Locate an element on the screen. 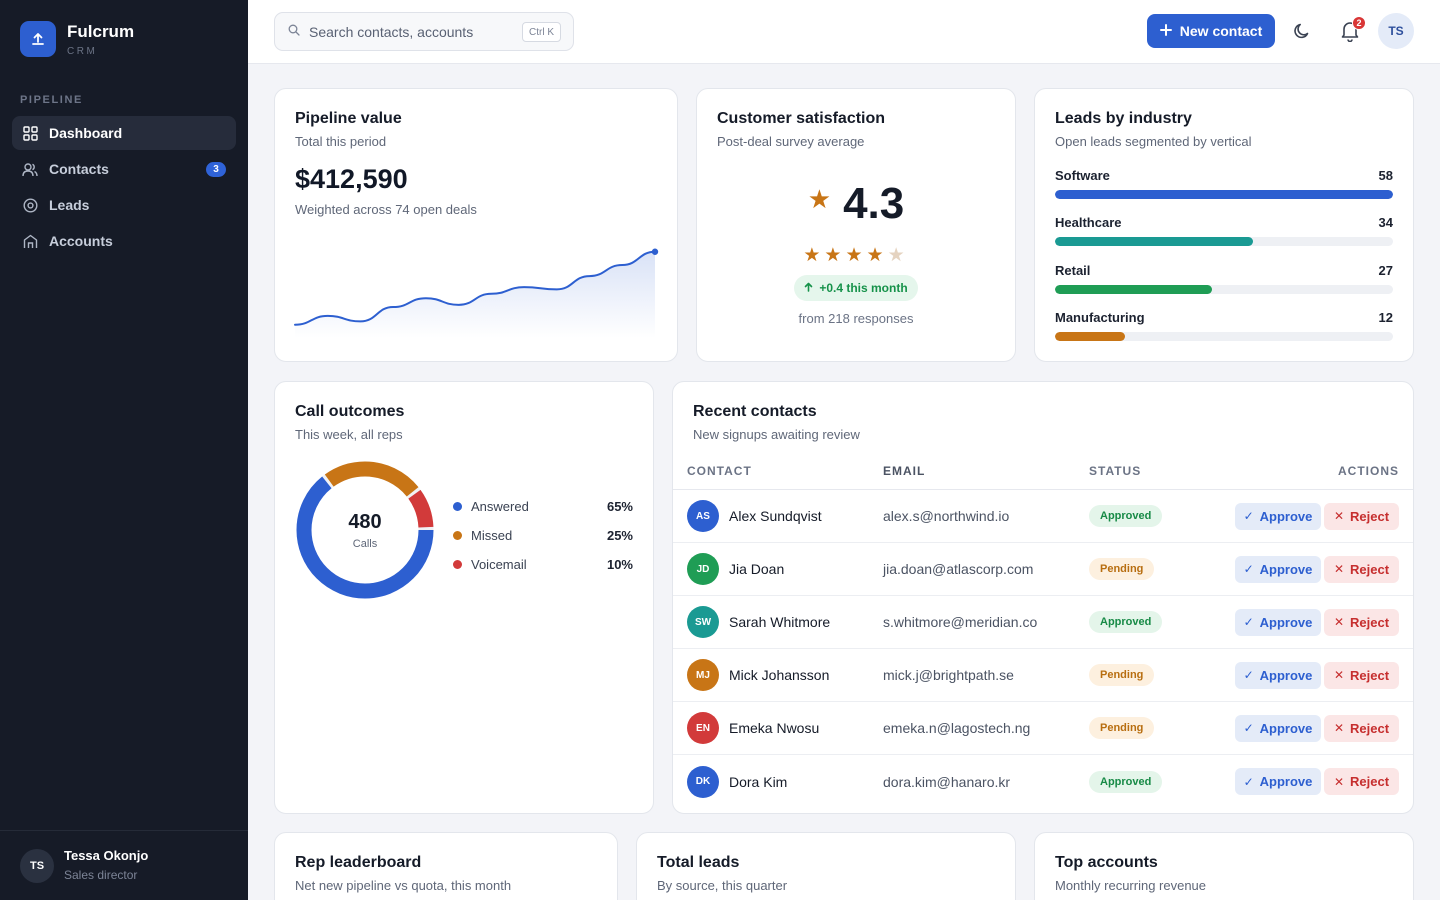 Image resolution: width=1440 pixels, height=900 pixels. app-subtitle: CRM is located at coordinates (82, 51).